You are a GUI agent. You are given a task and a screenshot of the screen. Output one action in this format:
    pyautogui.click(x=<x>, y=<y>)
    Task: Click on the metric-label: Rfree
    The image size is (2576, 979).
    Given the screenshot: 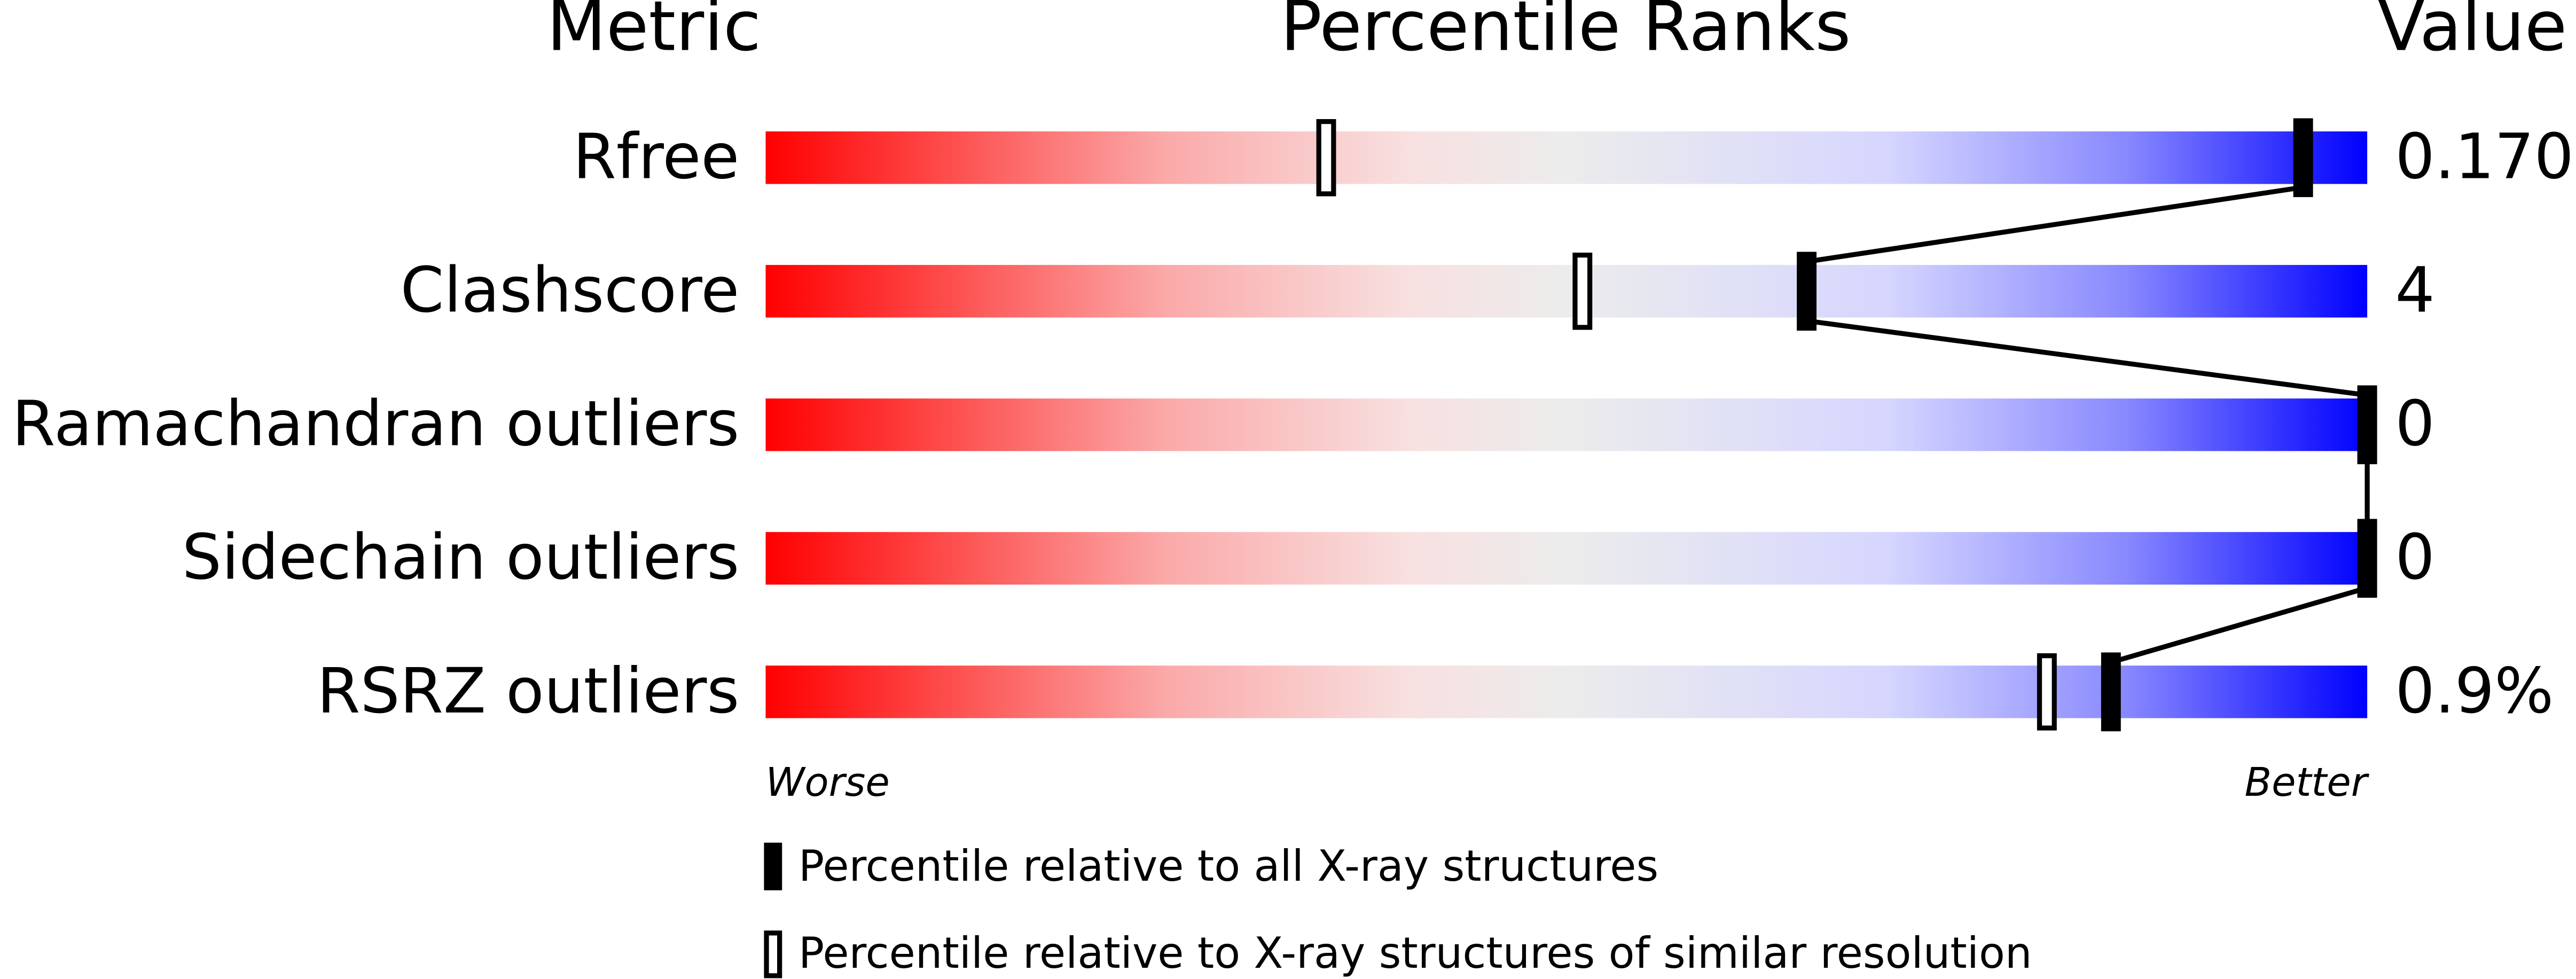 What is the action you would take?
    pyautogui.click(x=656, y=157)
    